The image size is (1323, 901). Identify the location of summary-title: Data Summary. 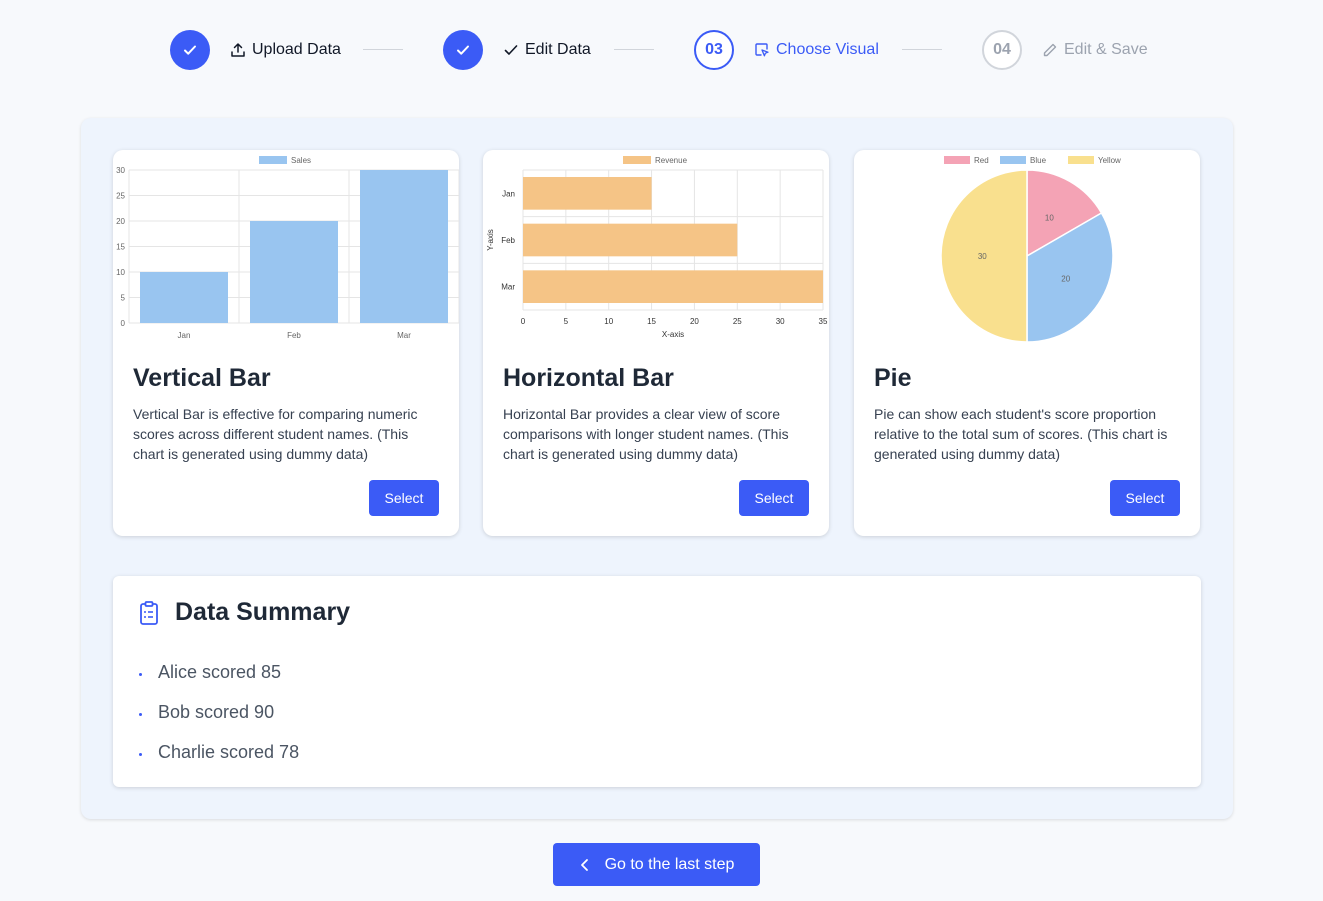
(263, 612).